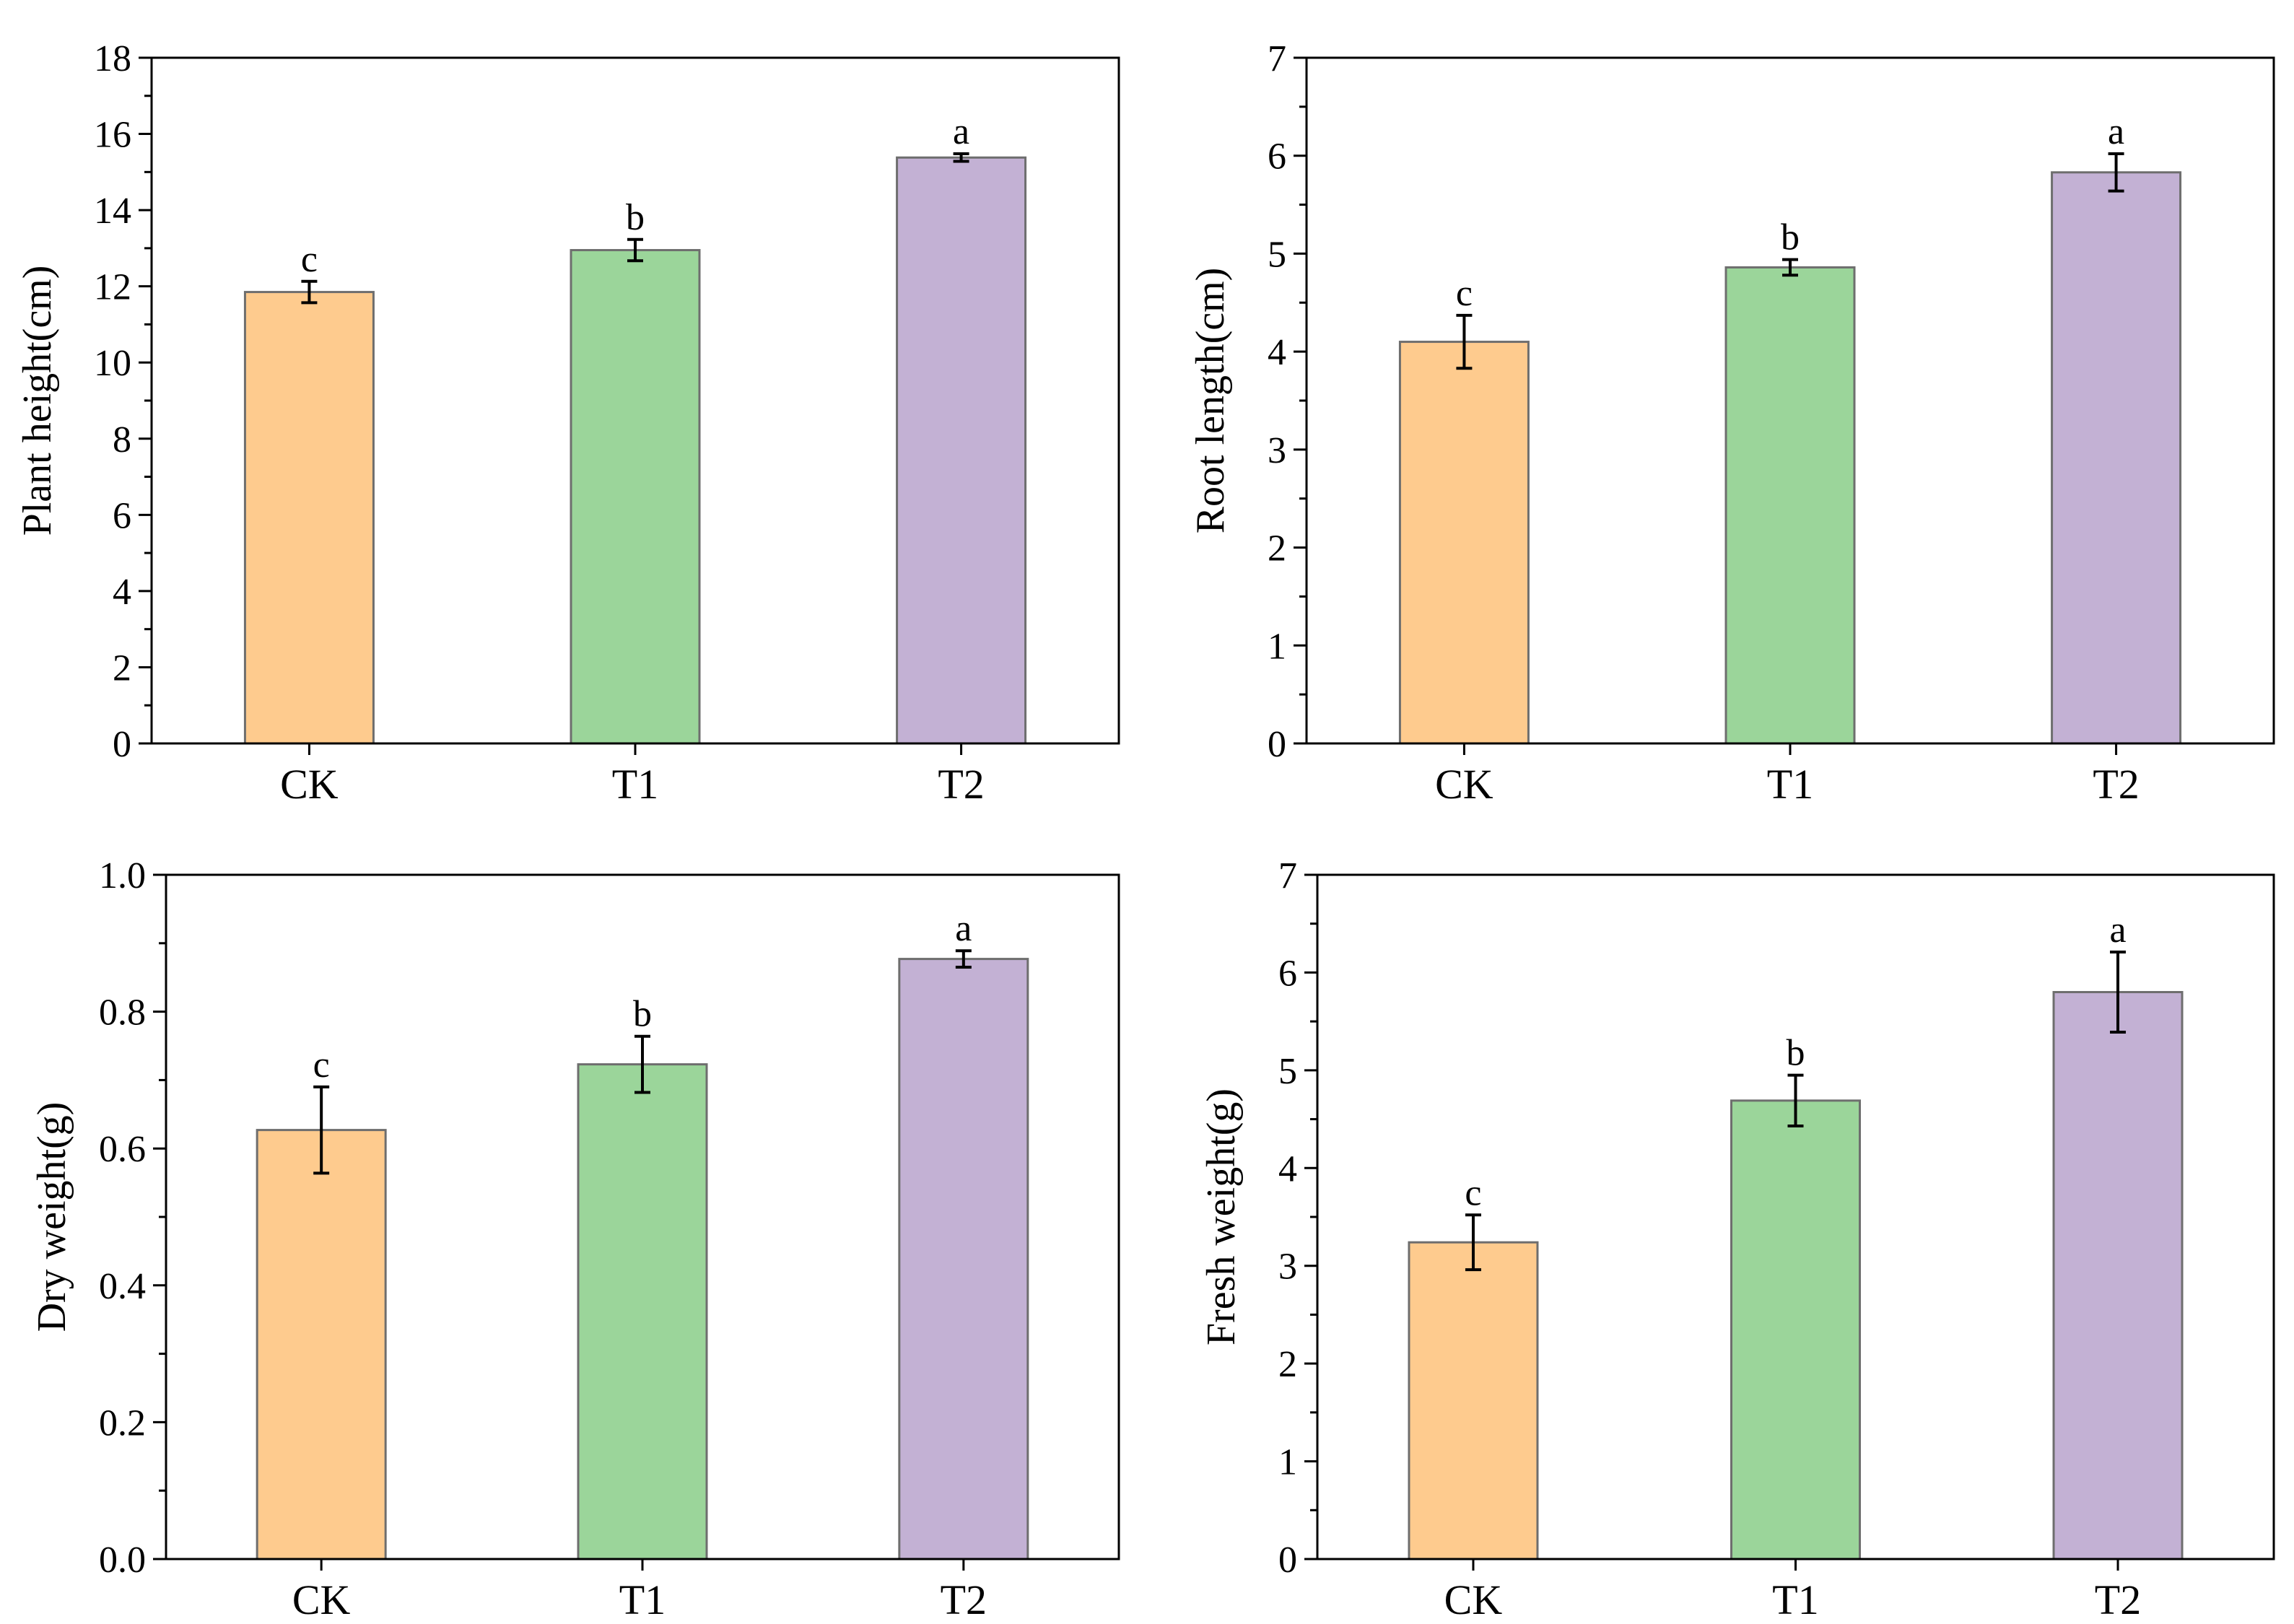  I want to click on y-tick-label: 0.8, so click(122, 1013).